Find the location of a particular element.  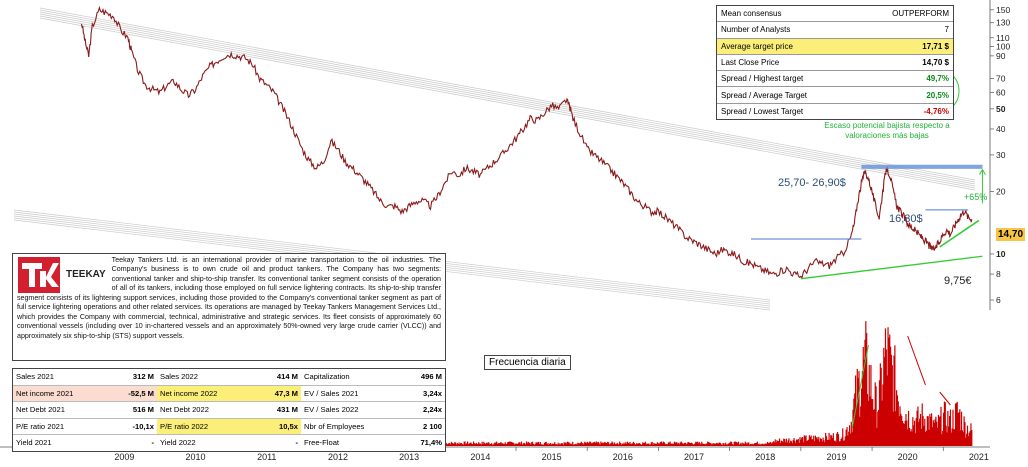

x-tick-label: 2020 is located at coordinates (908, 457).